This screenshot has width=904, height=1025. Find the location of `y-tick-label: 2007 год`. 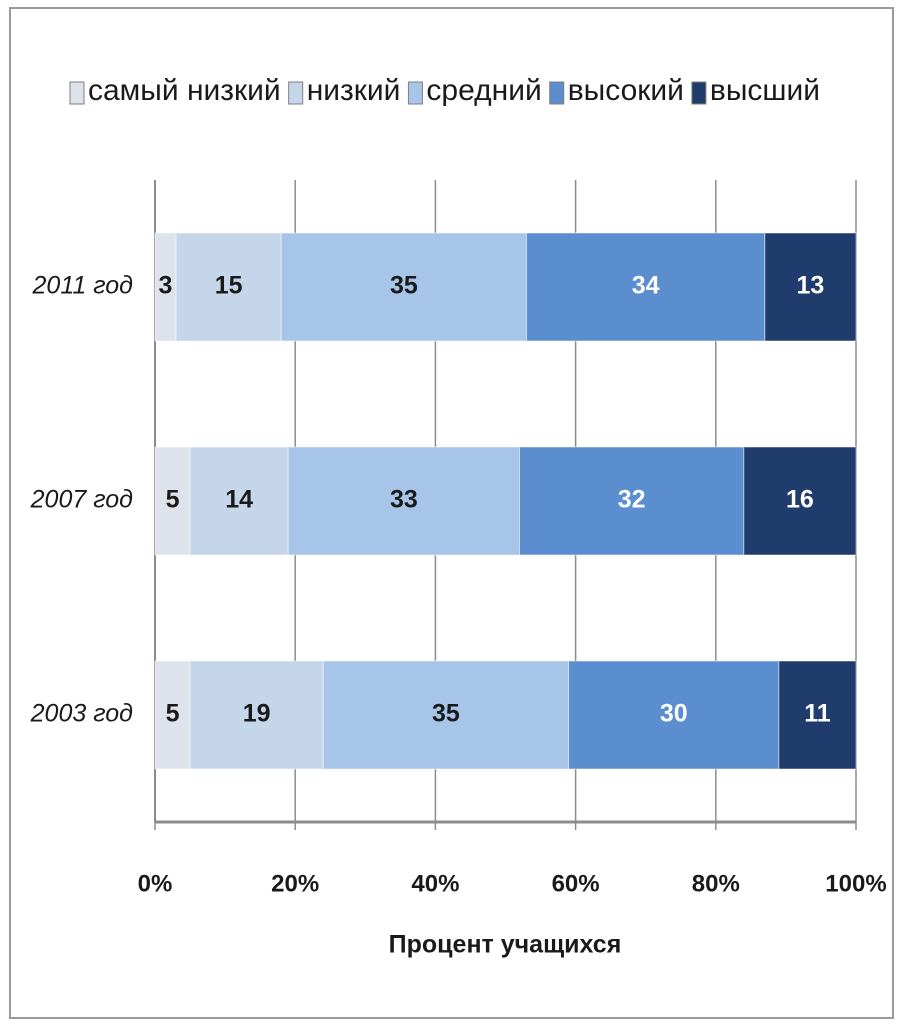

y-tick-label: 2007 год is located at coordinates (82, 500).